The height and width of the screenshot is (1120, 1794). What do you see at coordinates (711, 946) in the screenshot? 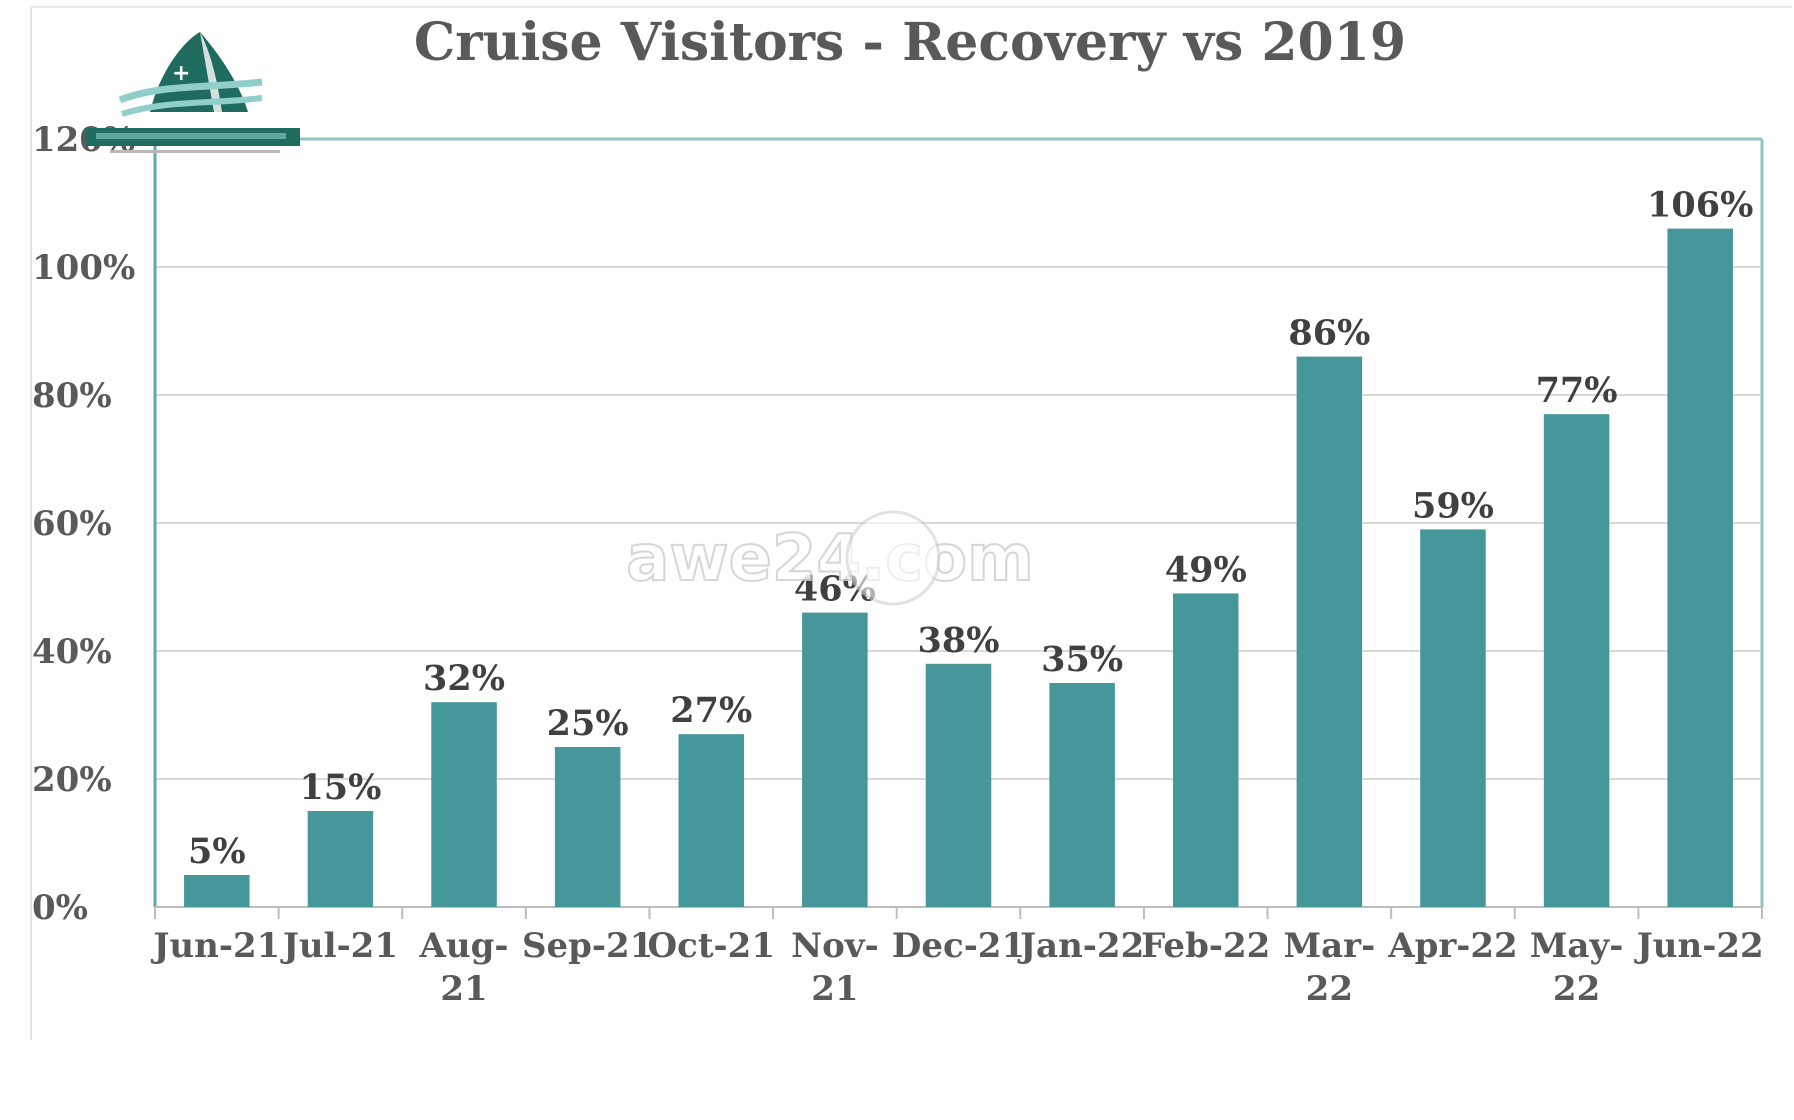
I see `x-tick-label: Oct-21` at bounding box center [711, 946].